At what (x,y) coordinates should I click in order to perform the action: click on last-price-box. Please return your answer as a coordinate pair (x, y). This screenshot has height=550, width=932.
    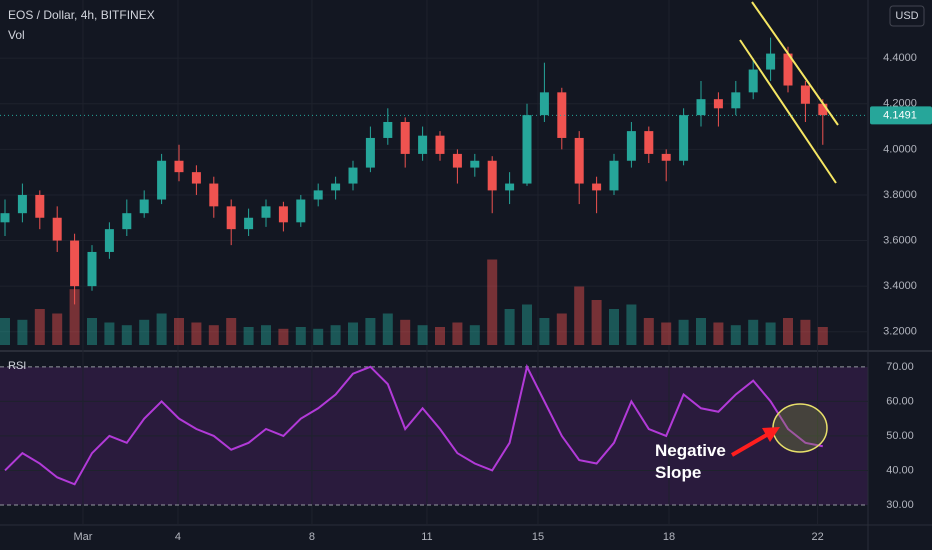
    Looking at the image, I should click on (901, 115).